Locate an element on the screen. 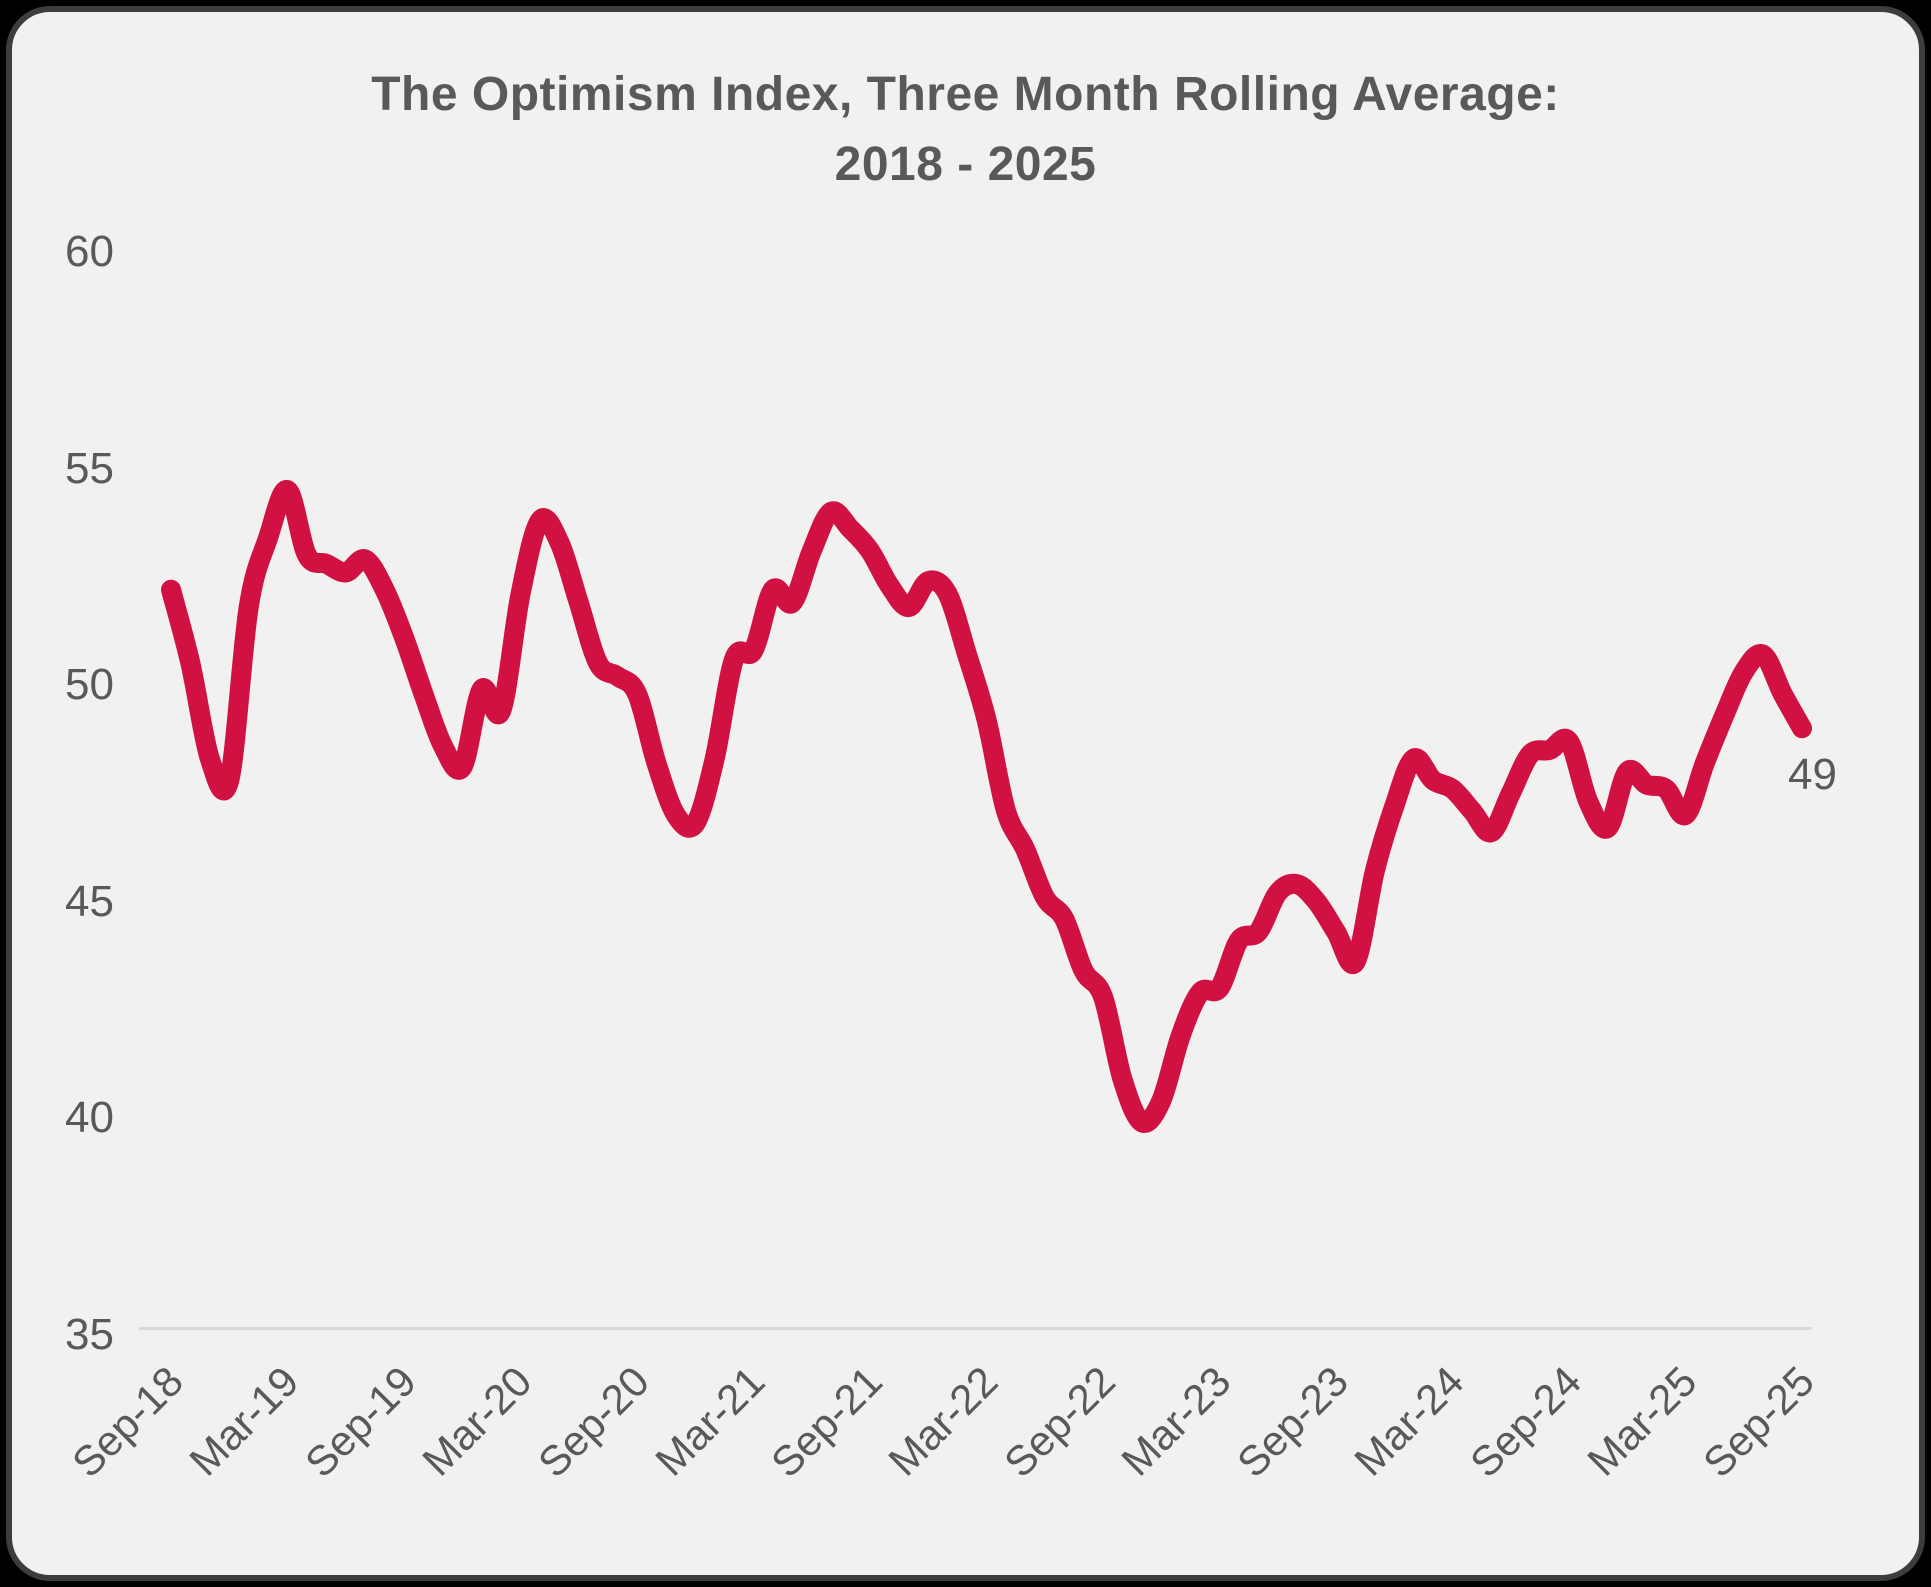 The image size is (1931, 1587). y-tick-label: 50 is located at coordinates (89, 684).